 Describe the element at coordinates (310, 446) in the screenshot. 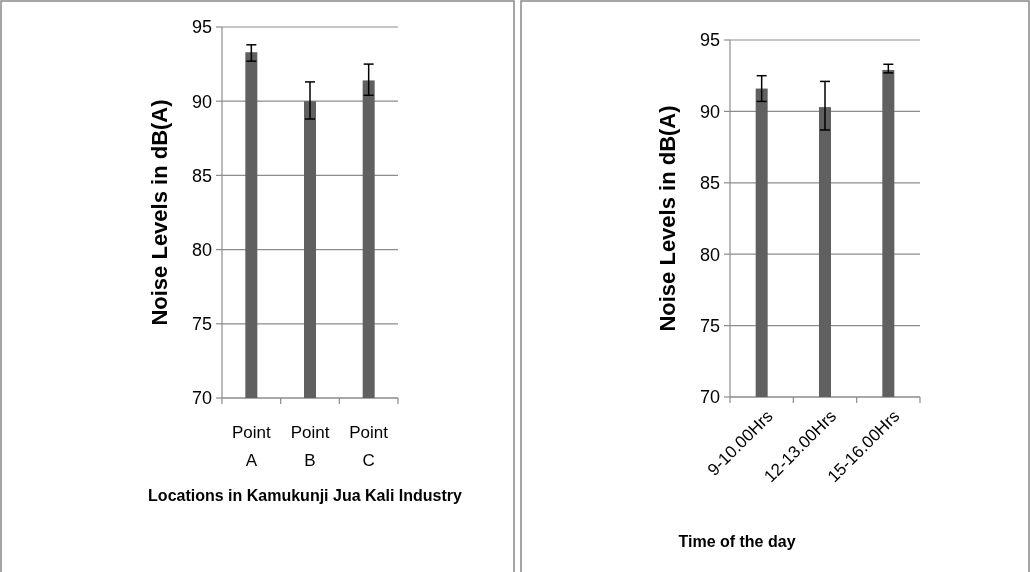

I see `x-tick-label: Point B` at that location.